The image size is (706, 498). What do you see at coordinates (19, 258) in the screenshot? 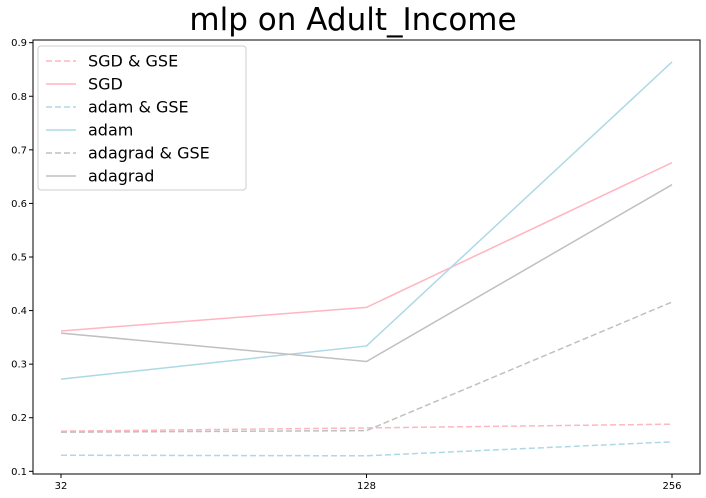
I see `y-tick-label-4: 0.5` at bounding box center [19, 258].